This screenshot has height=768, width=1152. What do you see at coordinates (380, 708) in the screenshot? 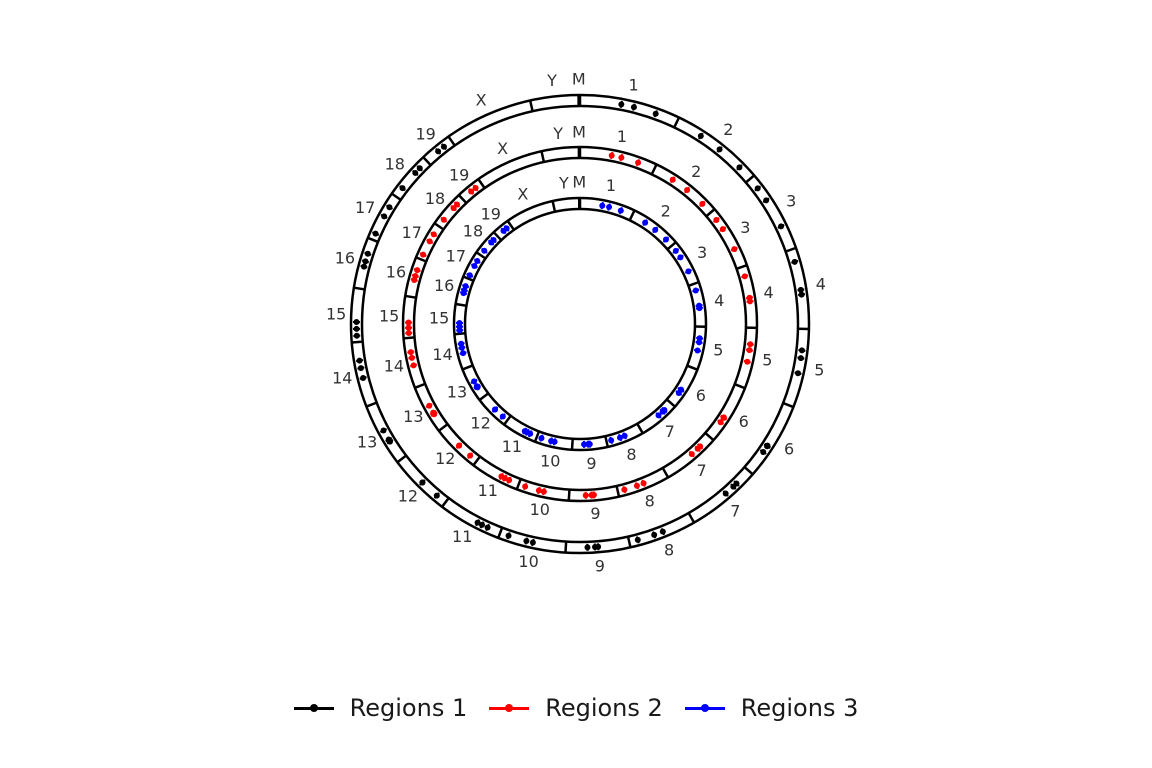
I see `legend-item-regions-1: Regions 1` at bounding box center [380, 708].